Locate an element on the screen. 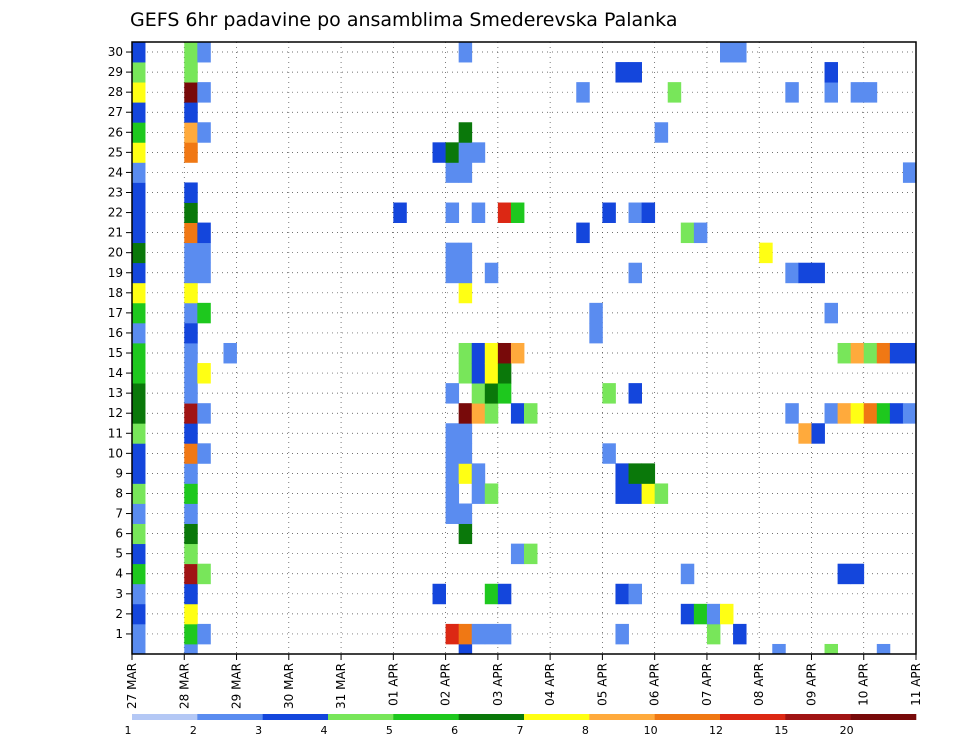  colorbar-label: 3 is located at coordinates (258, 730).